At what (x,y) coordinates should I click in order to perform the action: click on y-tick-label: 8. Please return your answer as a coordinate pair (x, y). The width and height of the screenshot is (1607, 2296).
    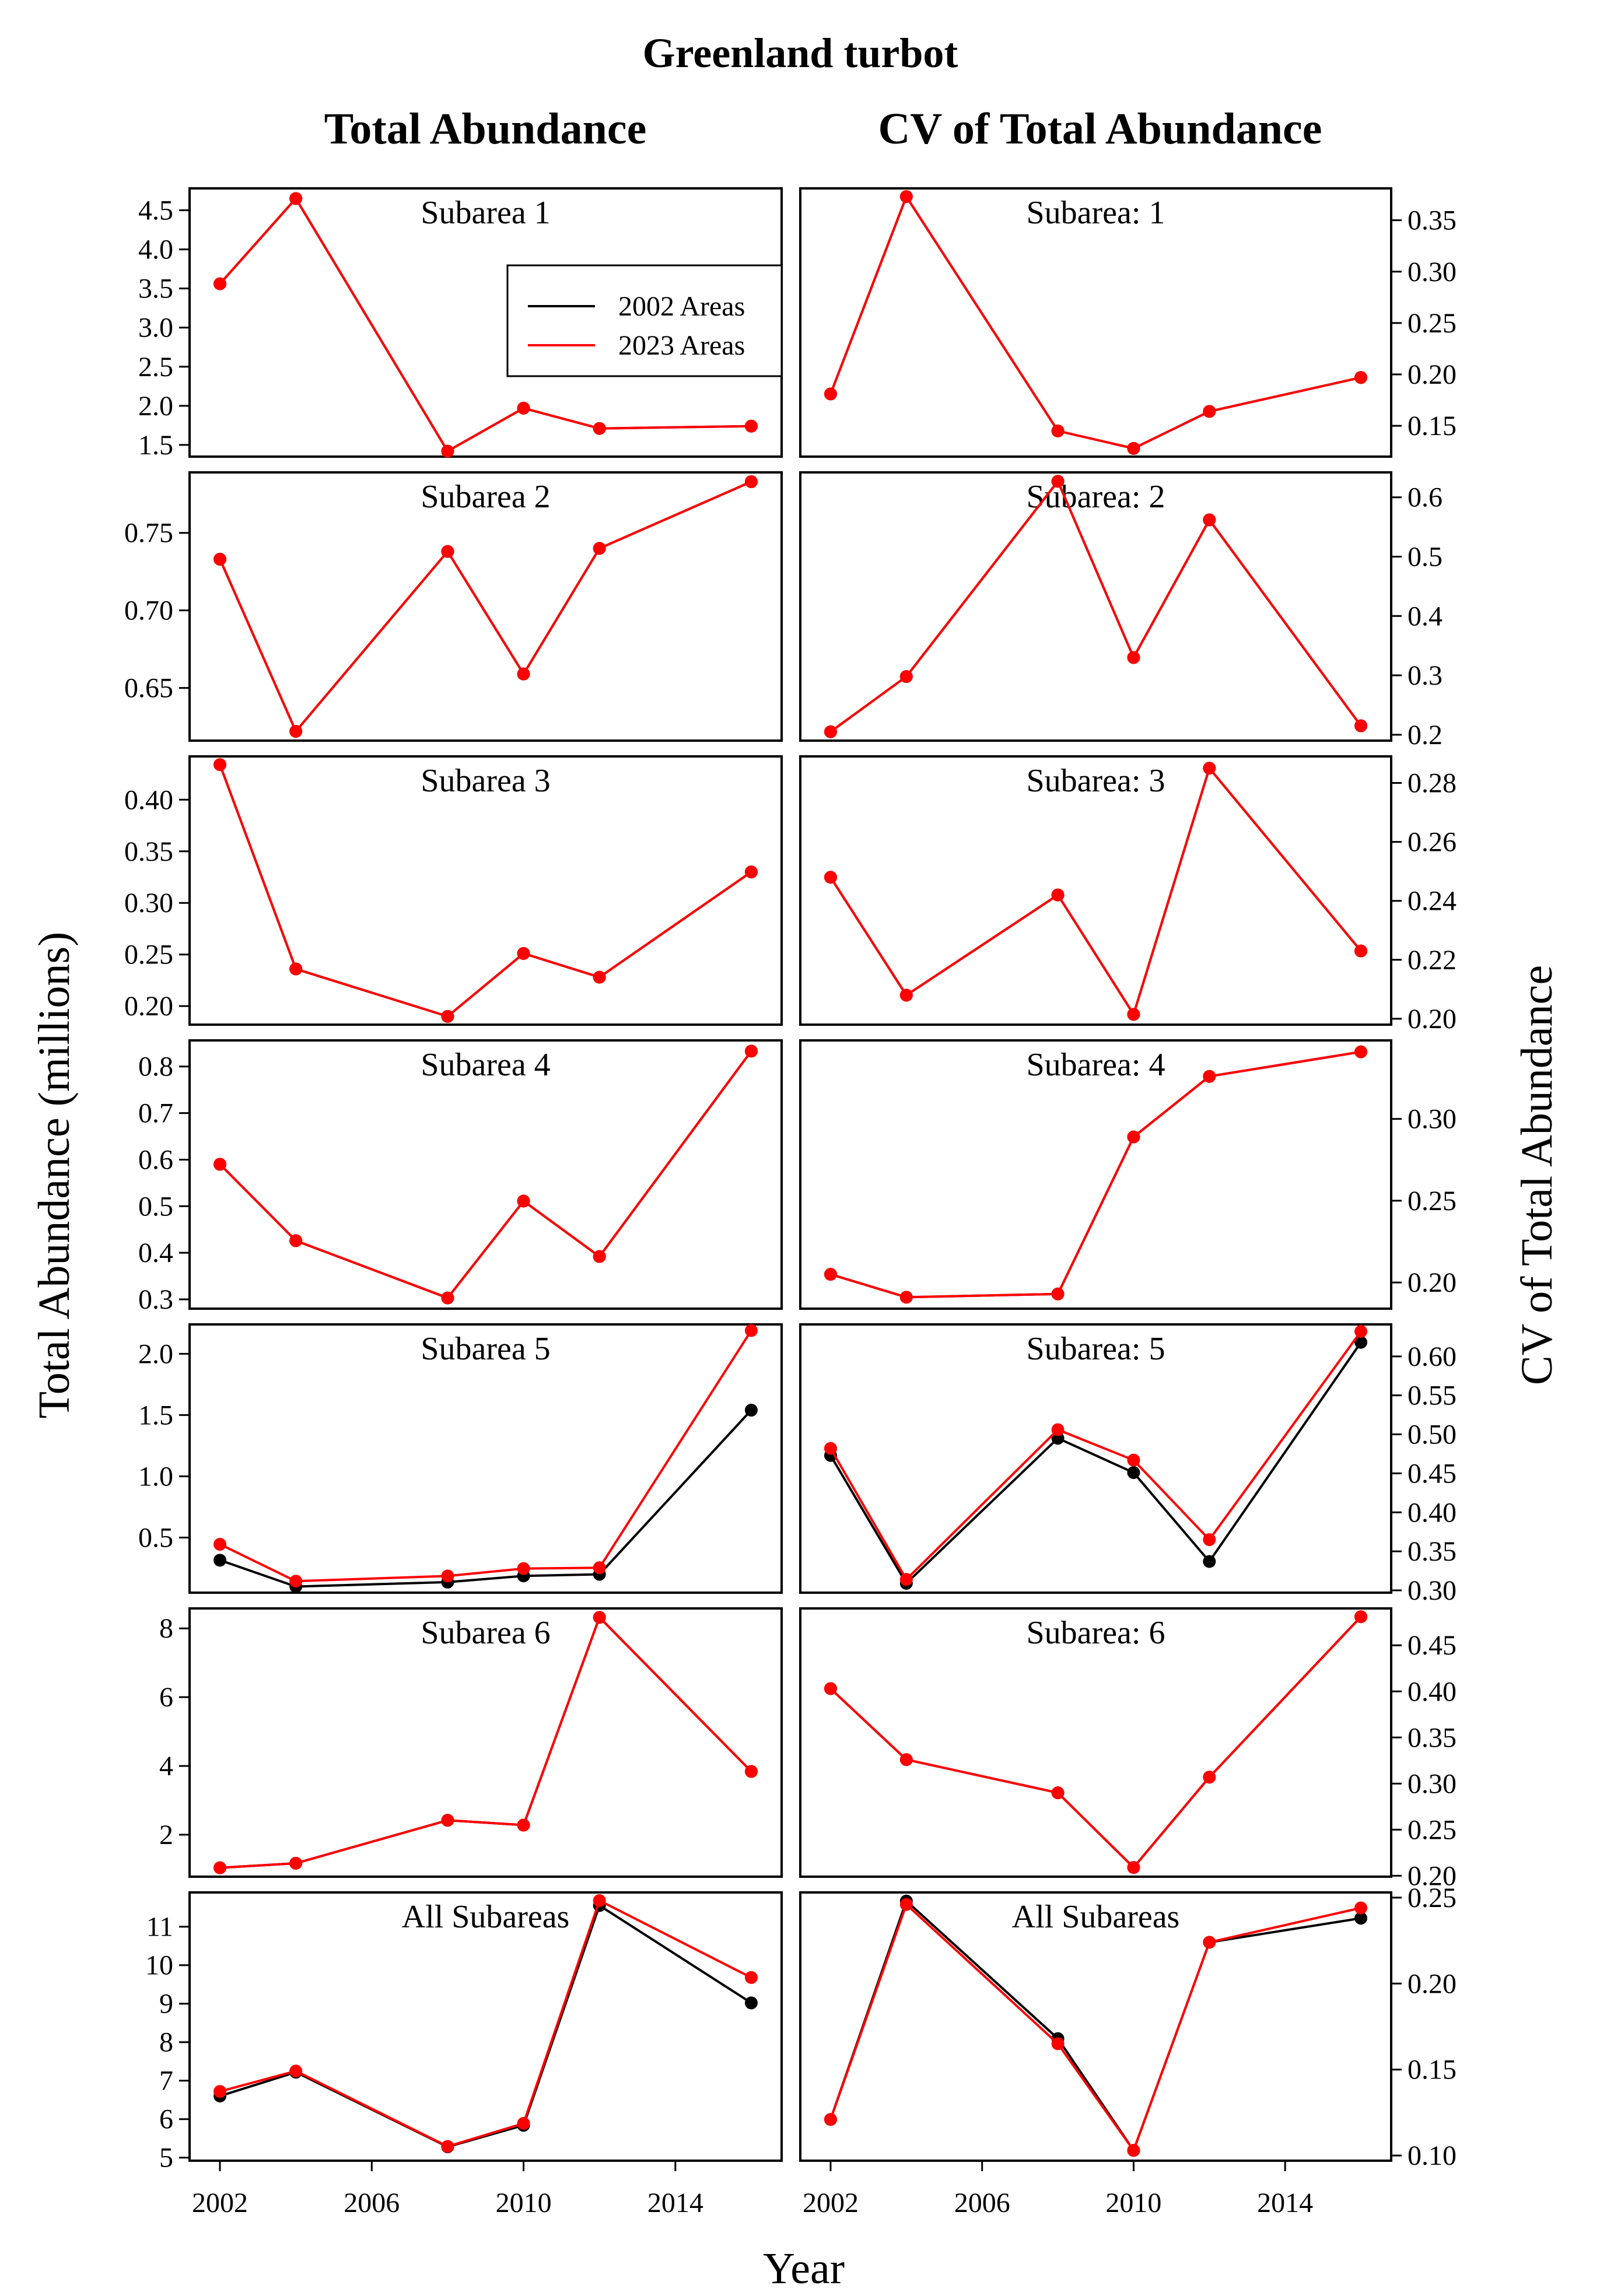
    Looking at the image, I should click on (166, 2042).